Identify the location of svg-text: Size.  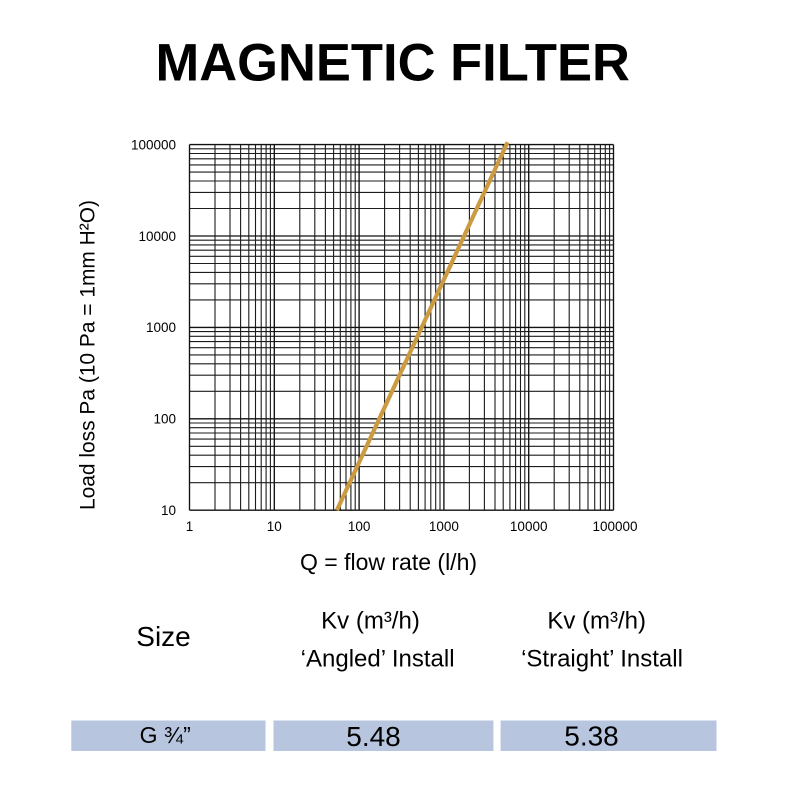
(163, 636).